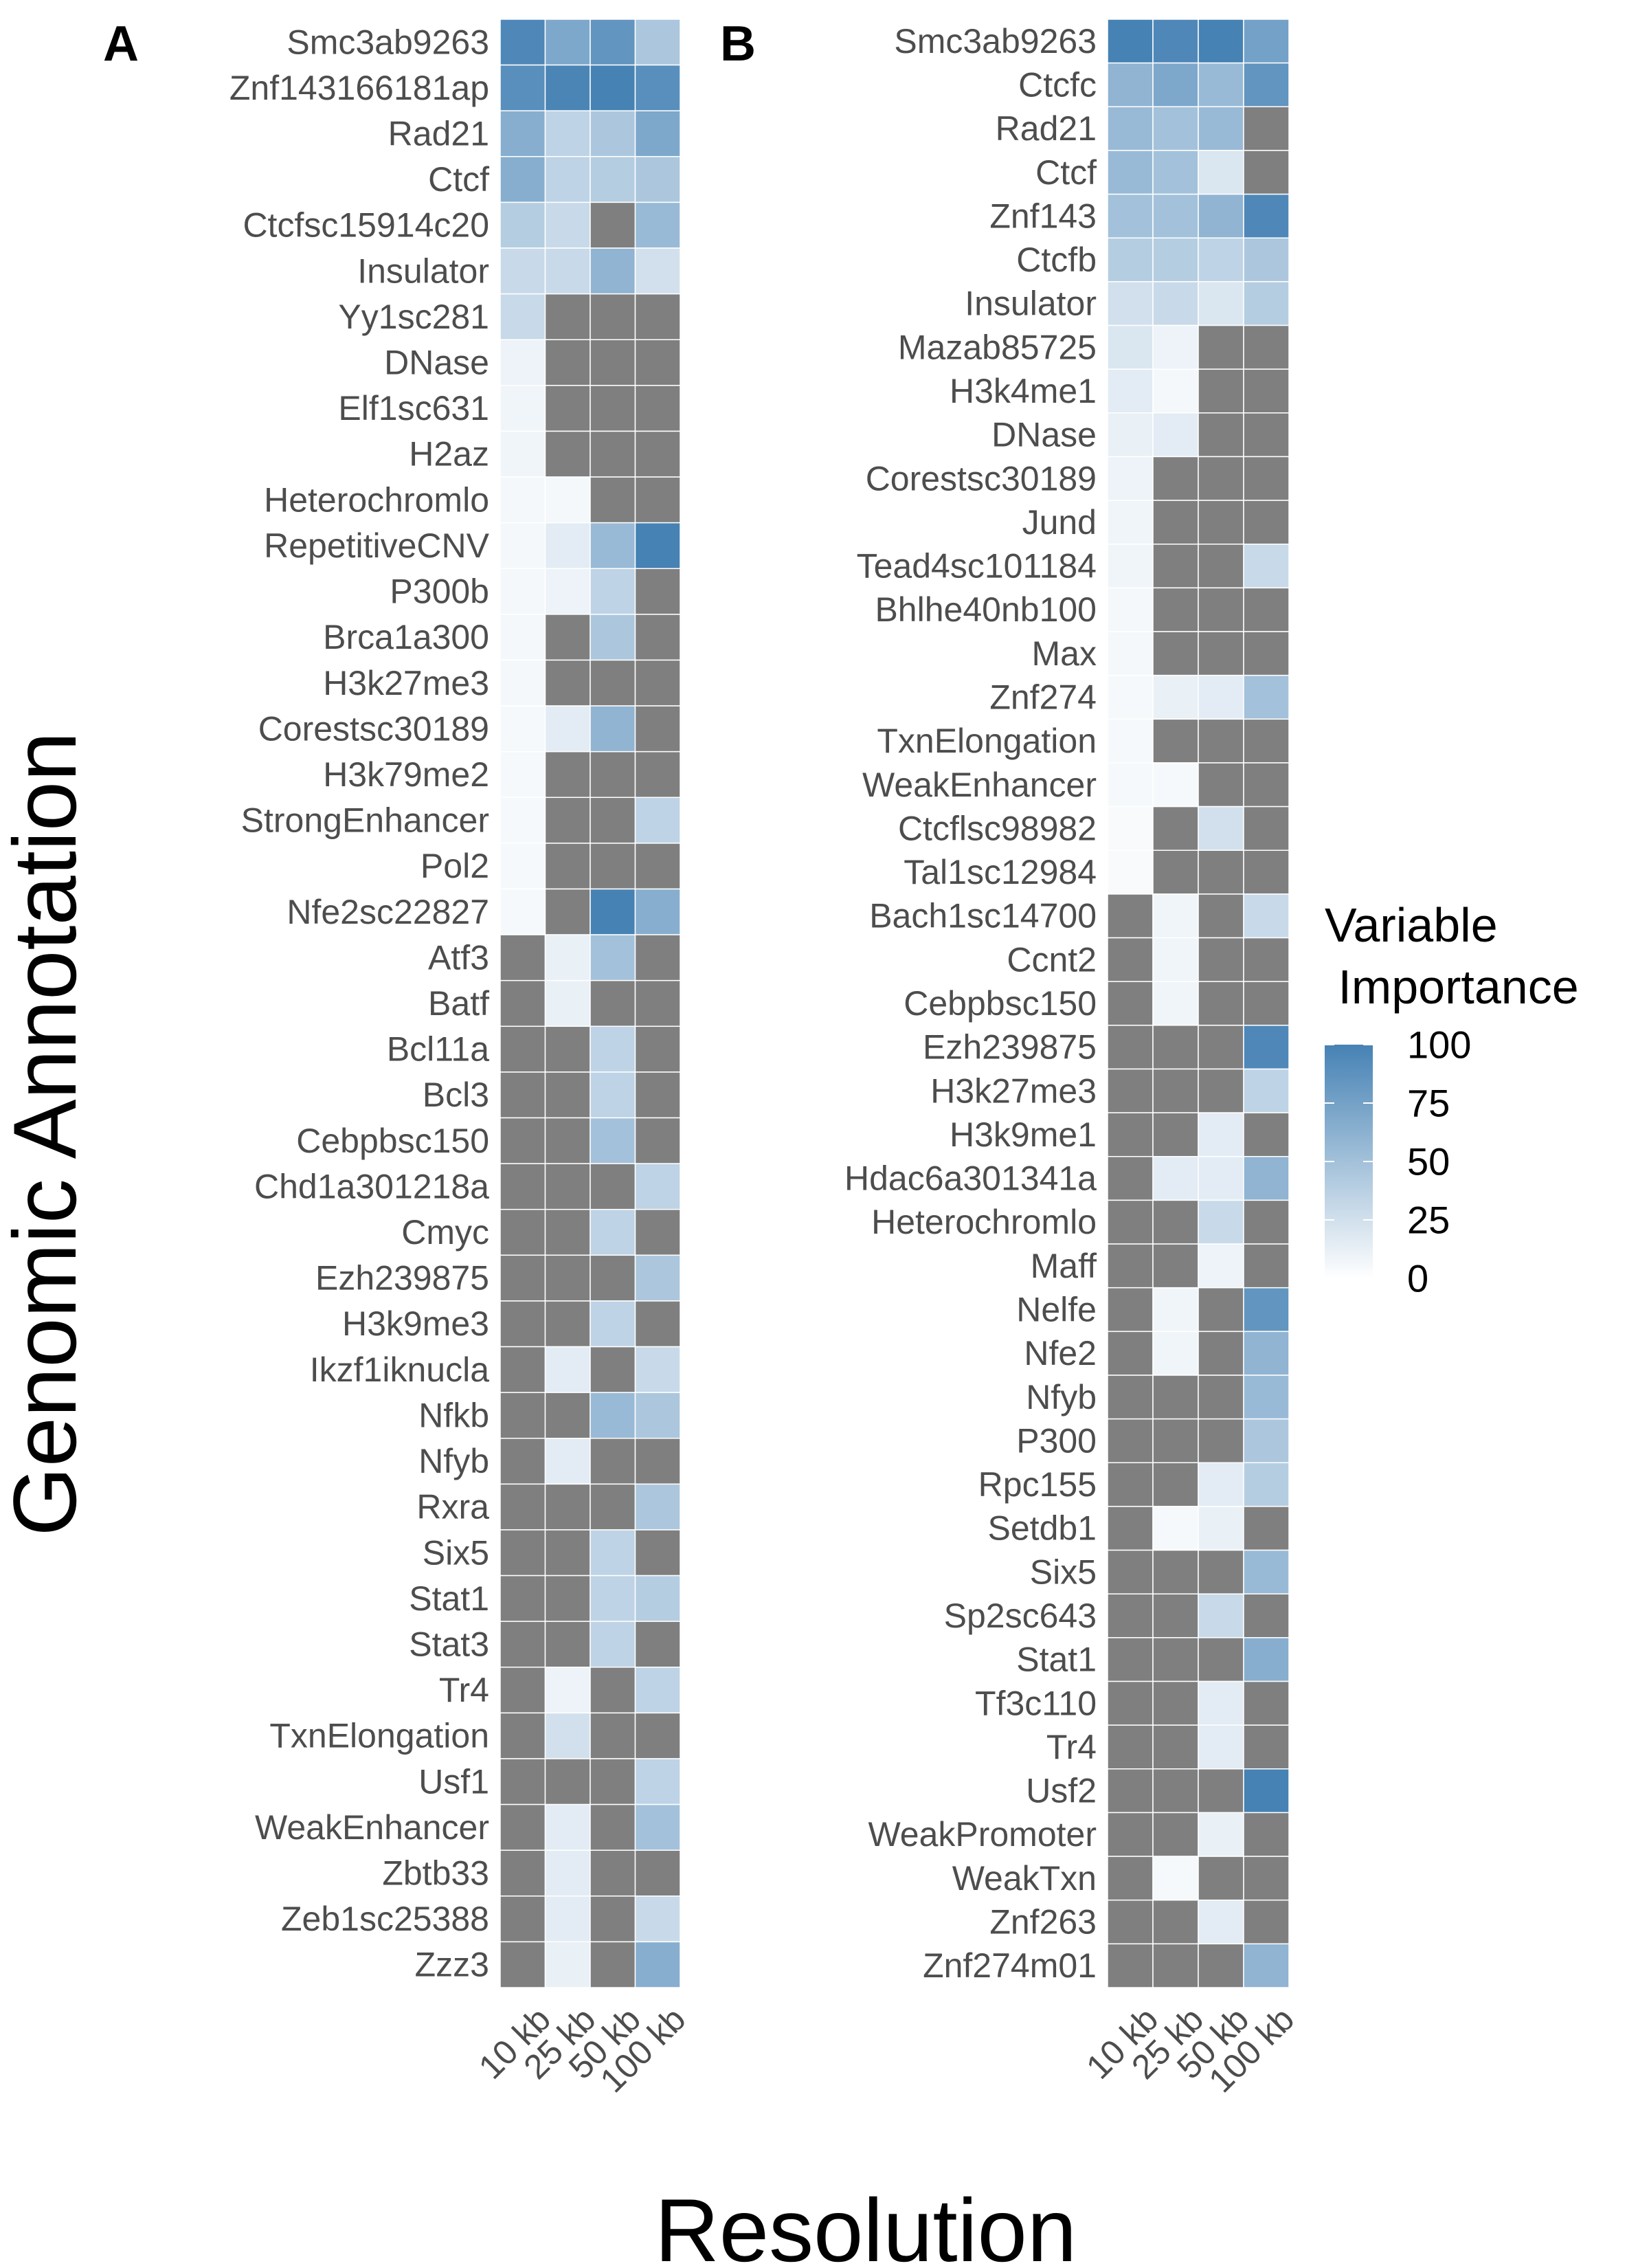  I want to click on row-label: Six5, so click(456, 1552).